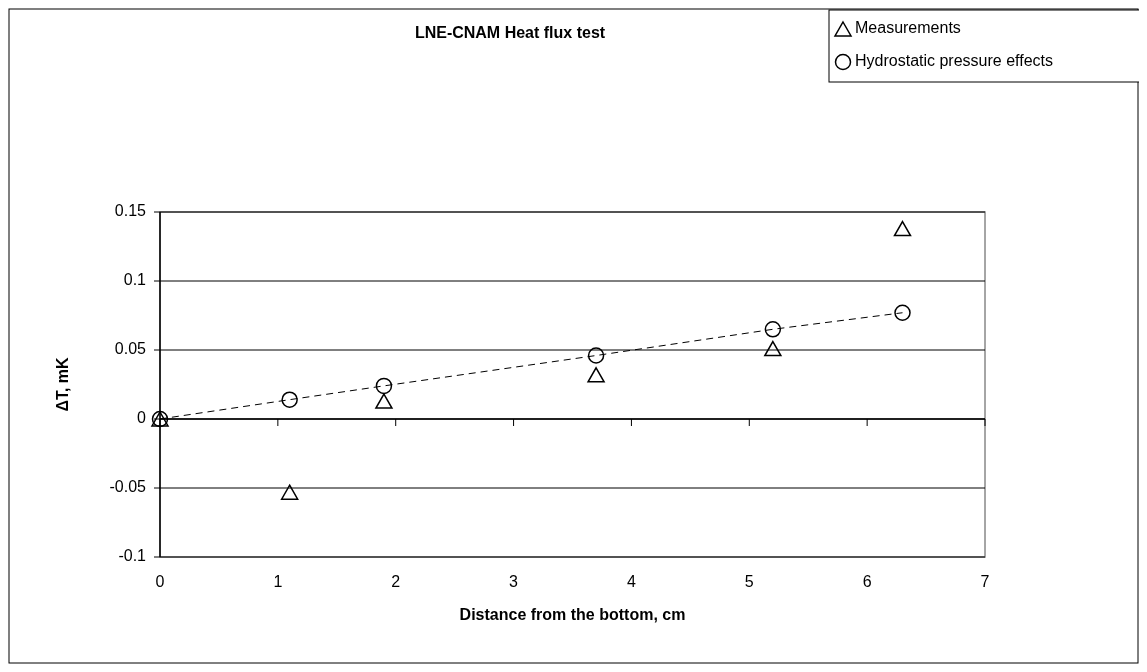 Image resolution: width=1147 pixels, height=672 pixels. Describe the element at coordinates (749, 581) in the screenshot. I see `x-tick-label: 5` at that location.